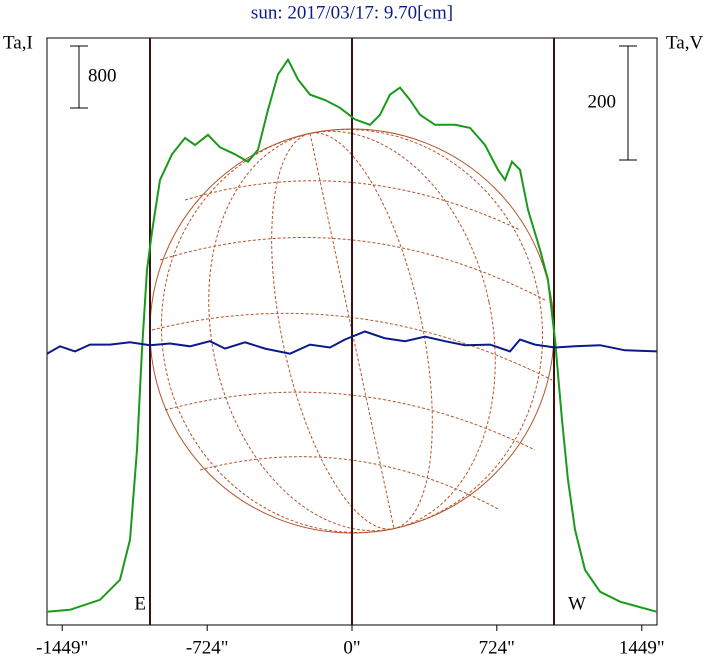 This screenshot has width=708, height=662. What do you see at coordinates (18, 42) in the screenshot?
I see `y-axis-label: Ta,I` at bounding box center [18, 42].